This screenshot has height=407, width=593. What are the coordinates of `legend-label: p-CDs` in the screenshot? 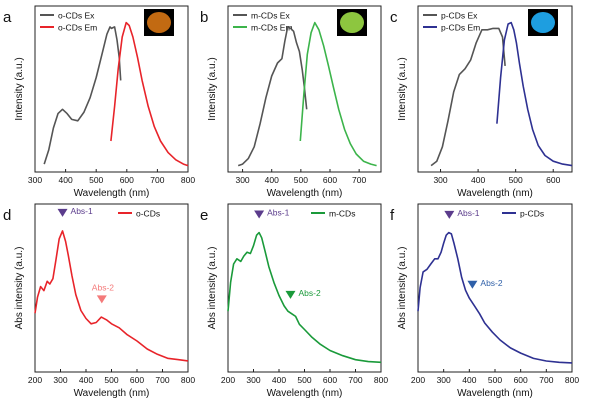 It's located at (532, 214).